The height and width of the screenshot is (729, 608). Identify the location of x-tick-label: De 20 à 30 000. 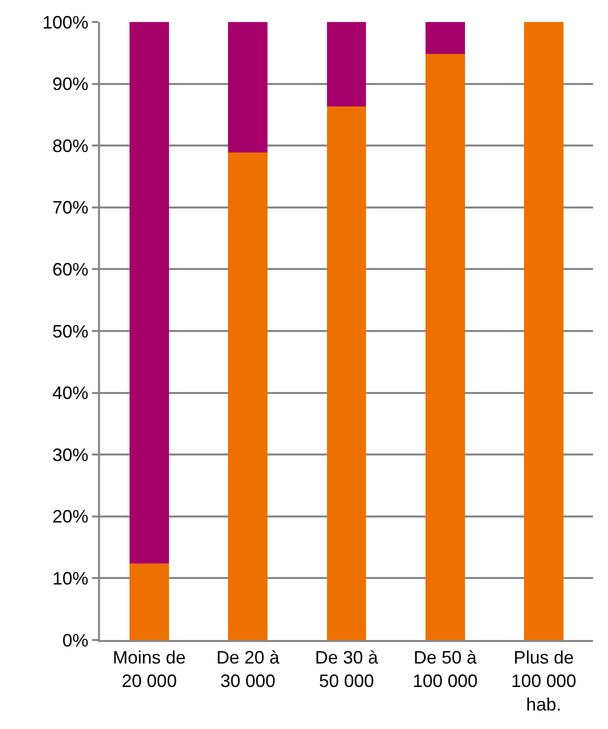
(248, 669).